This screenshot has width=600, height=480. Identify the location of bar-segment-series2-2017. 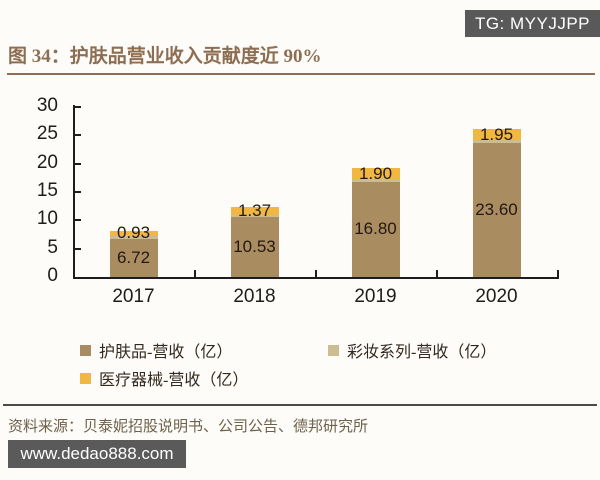
(133, 233).